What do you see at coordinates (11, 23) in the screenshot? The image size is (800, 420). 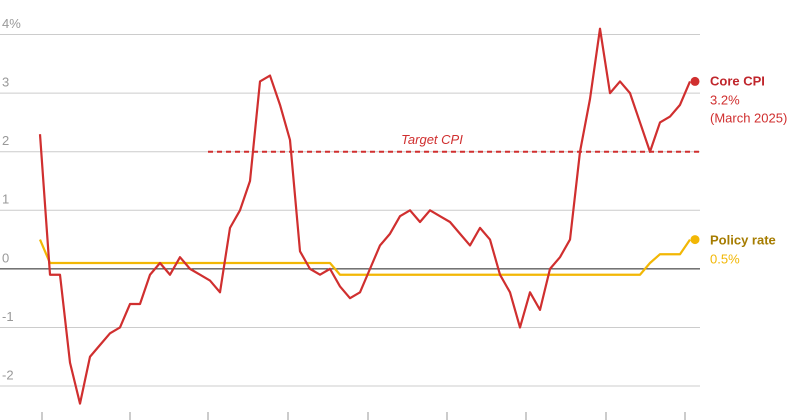 I see `y-tick-label: 4%` at bounding box center [11, 23].